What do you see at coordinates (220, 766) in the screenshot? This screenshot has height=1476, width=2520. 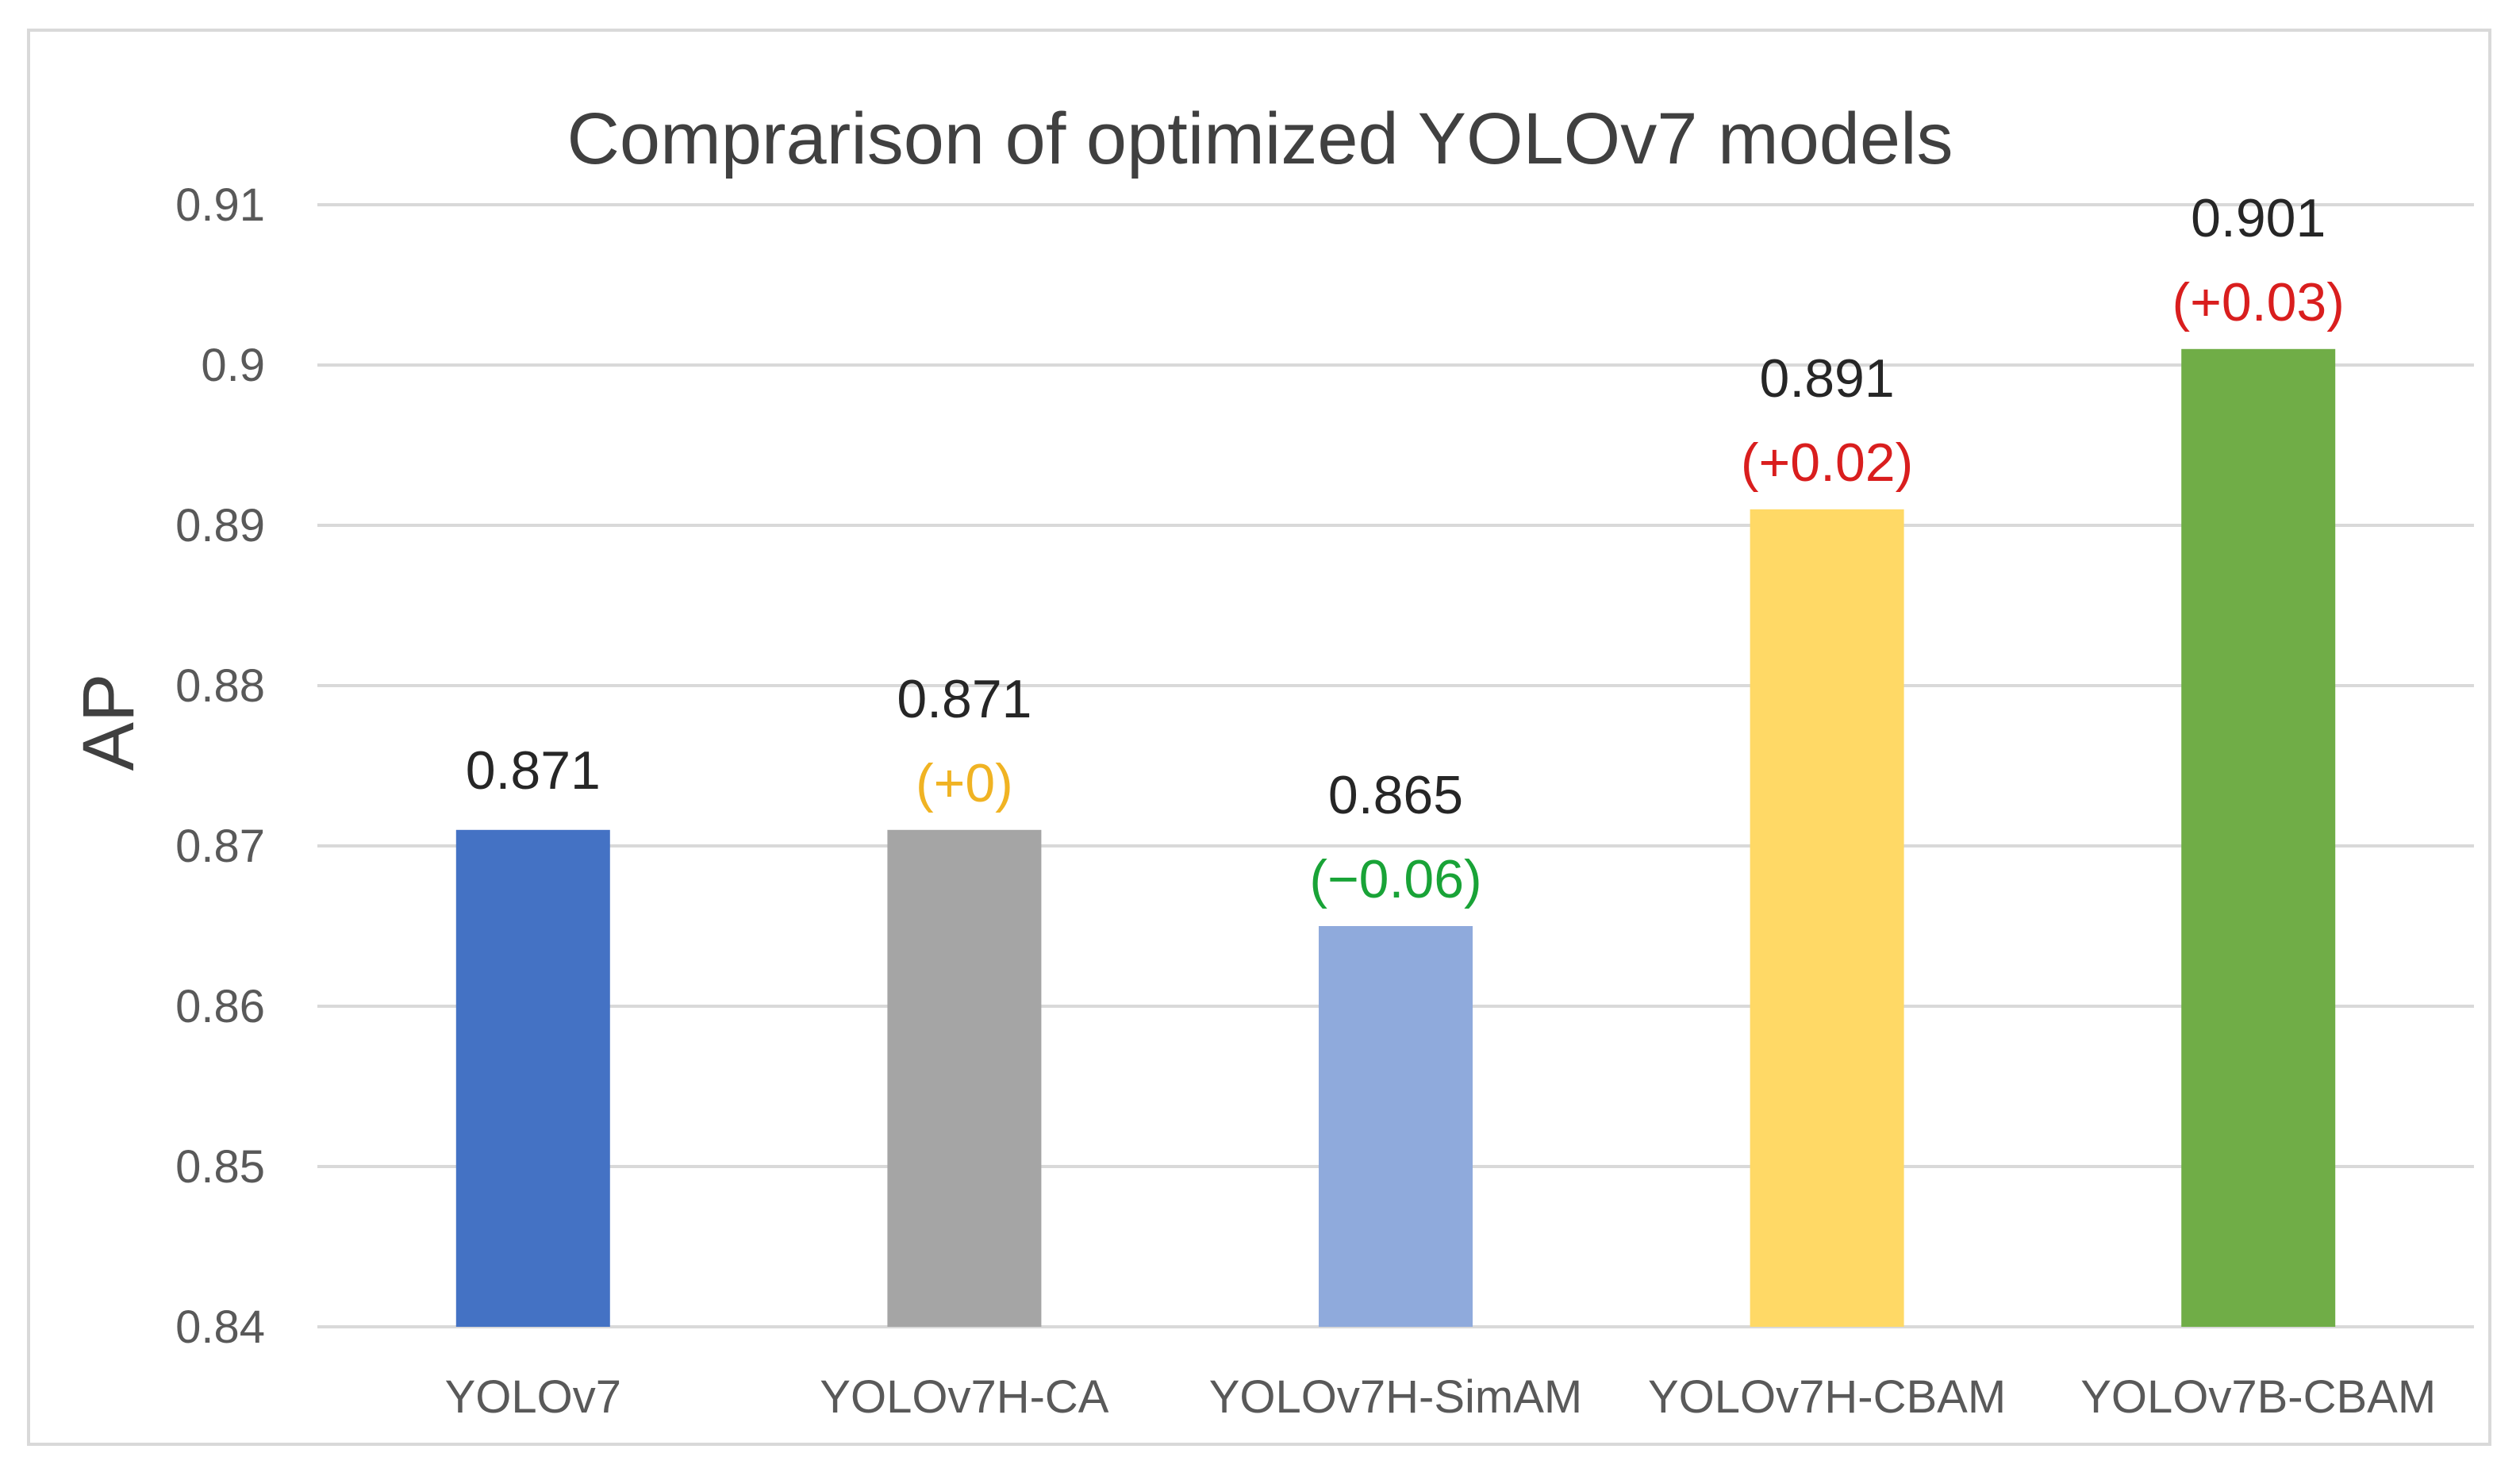 I see `y-axis-ticks: 0.84 0.85 0.86 0.87 0.88 0.89 0.9 0.91` at bounding box center [220, 766].